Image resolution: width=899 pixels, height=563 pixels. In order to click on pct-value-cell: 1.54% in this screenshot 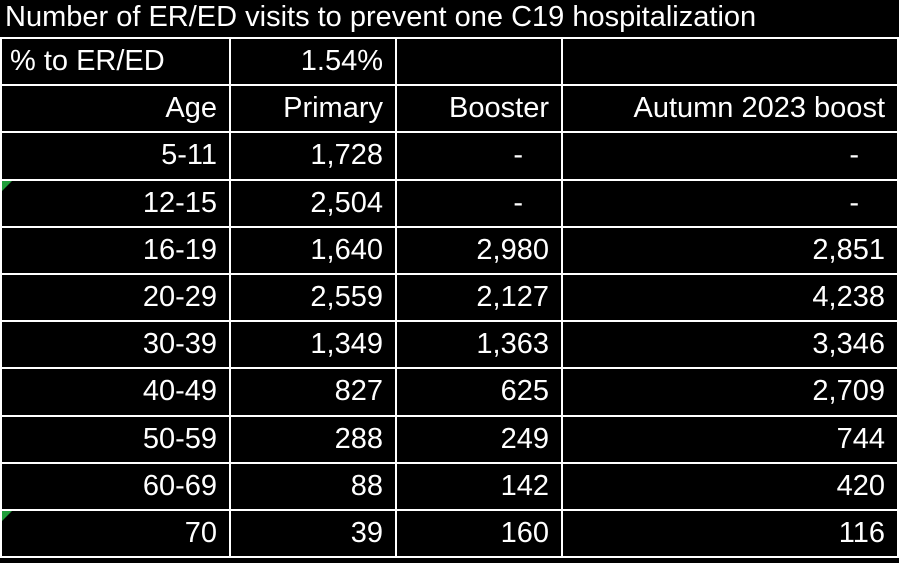, I will do `click(314, 63)`.